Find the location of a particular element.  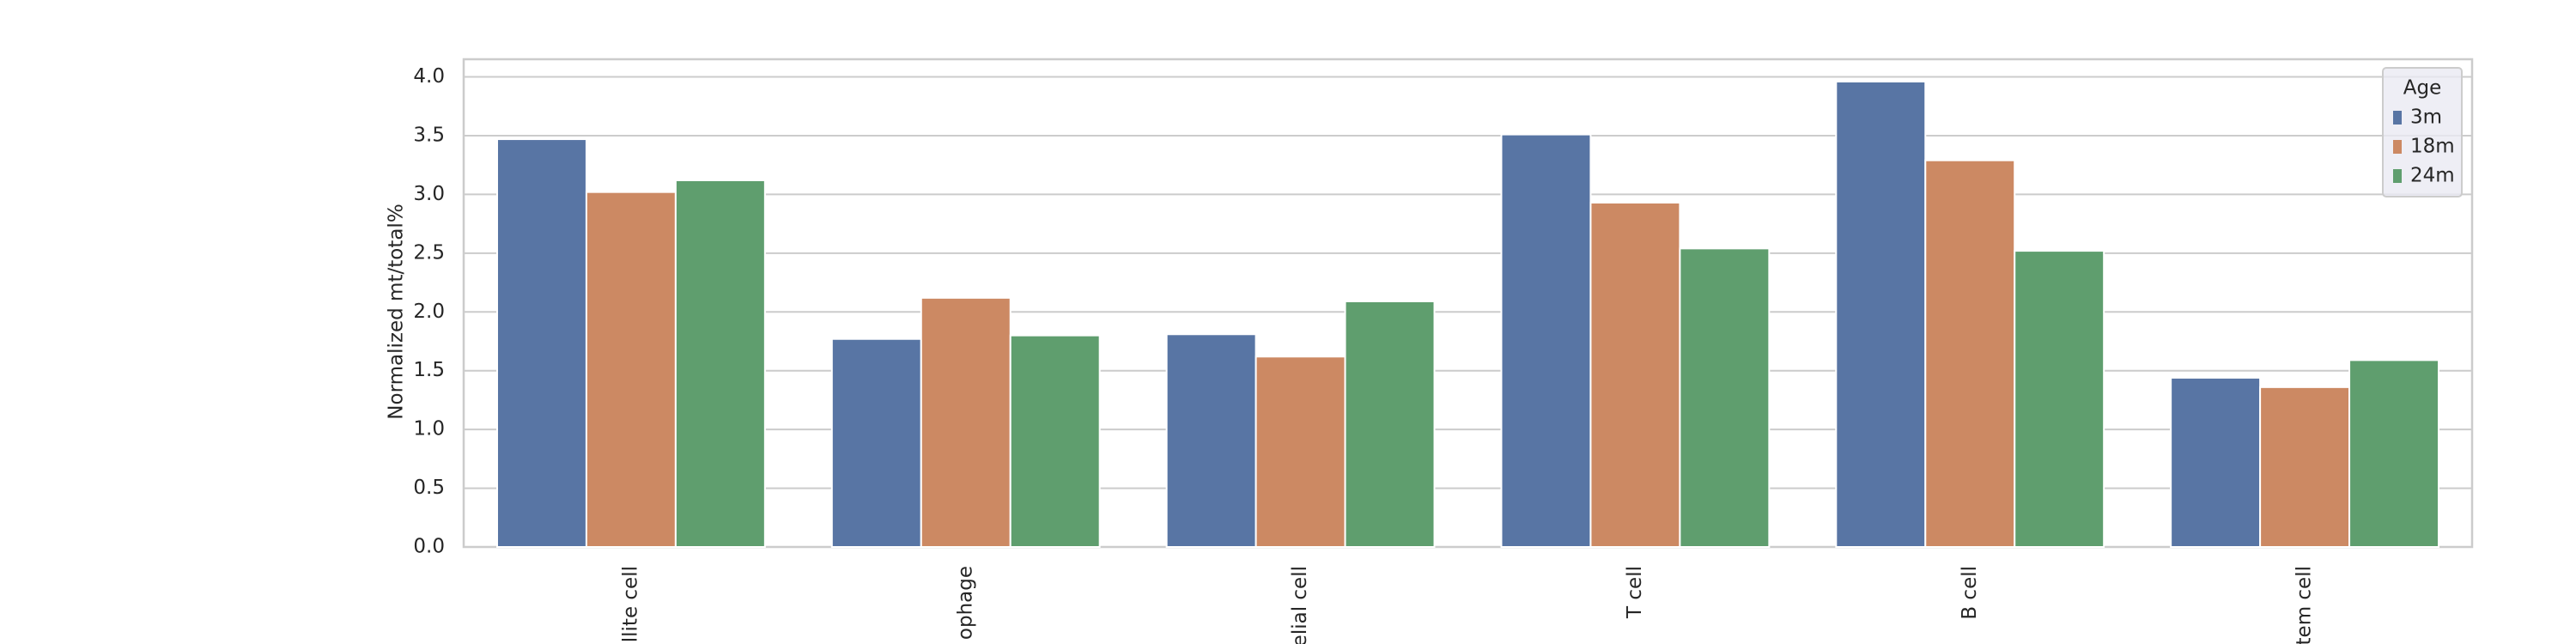

y-tick-label: 2.0 is located at coordinates (429, 312).